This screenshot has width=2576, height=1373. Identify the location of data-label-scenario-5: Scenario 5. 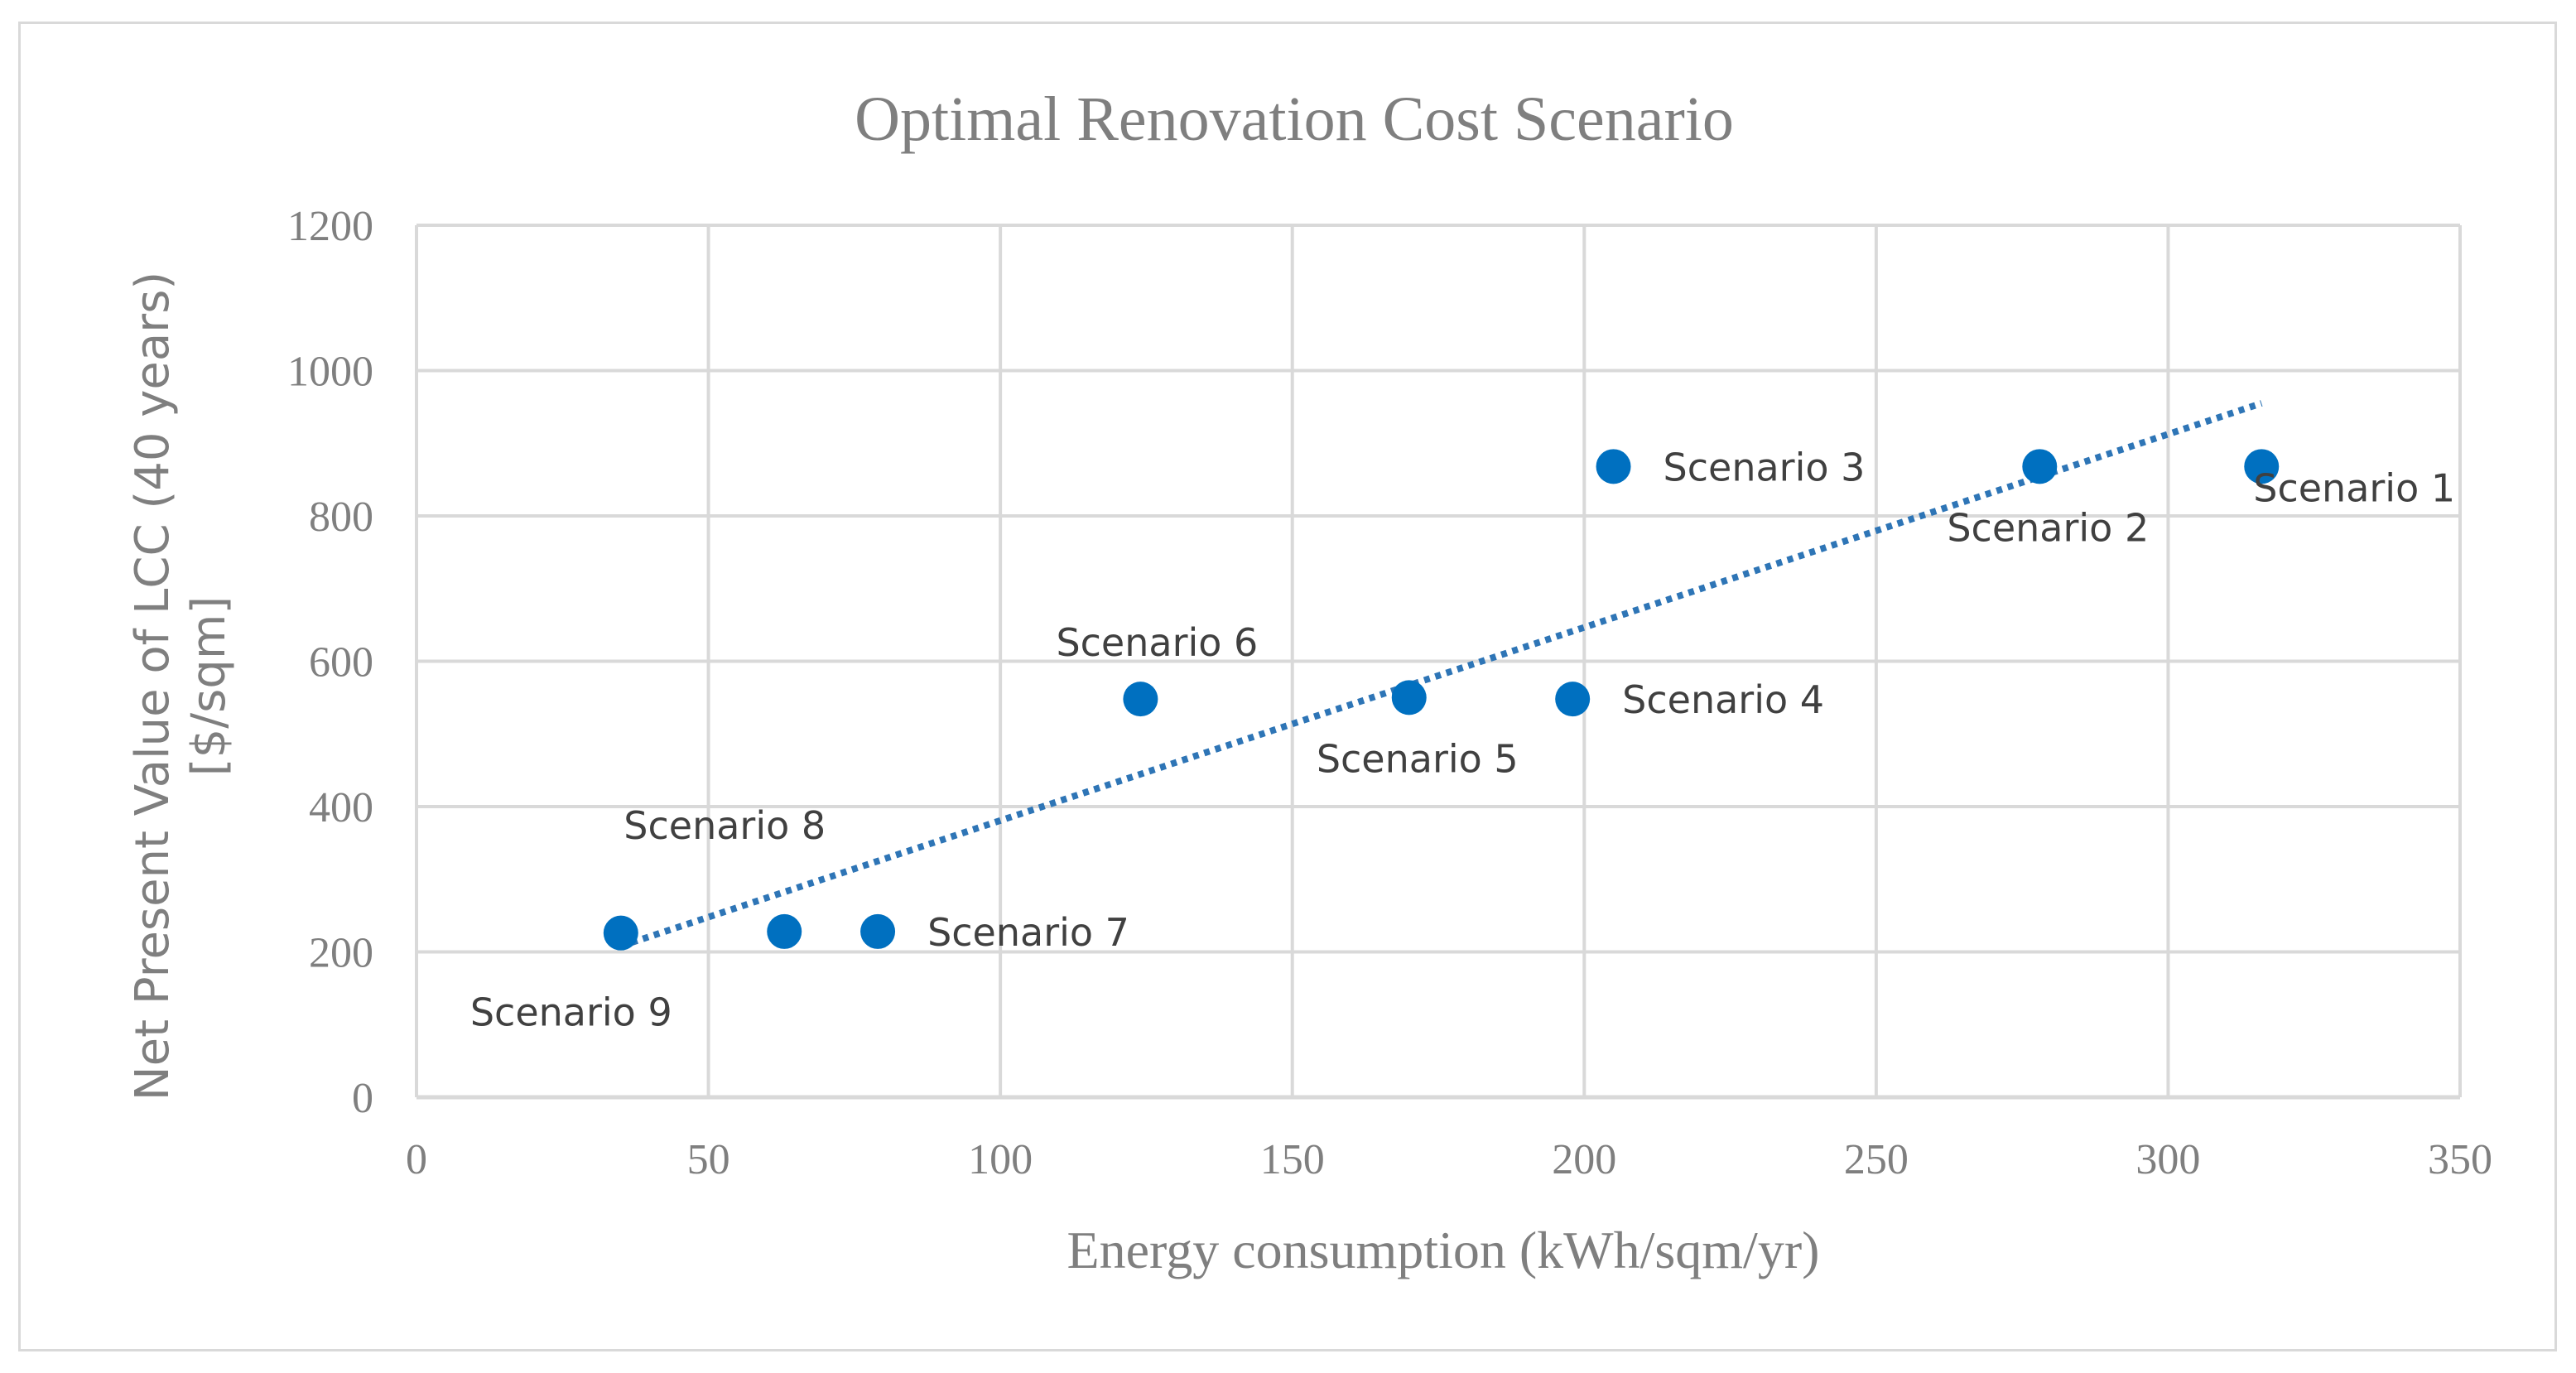
(1418, 758).